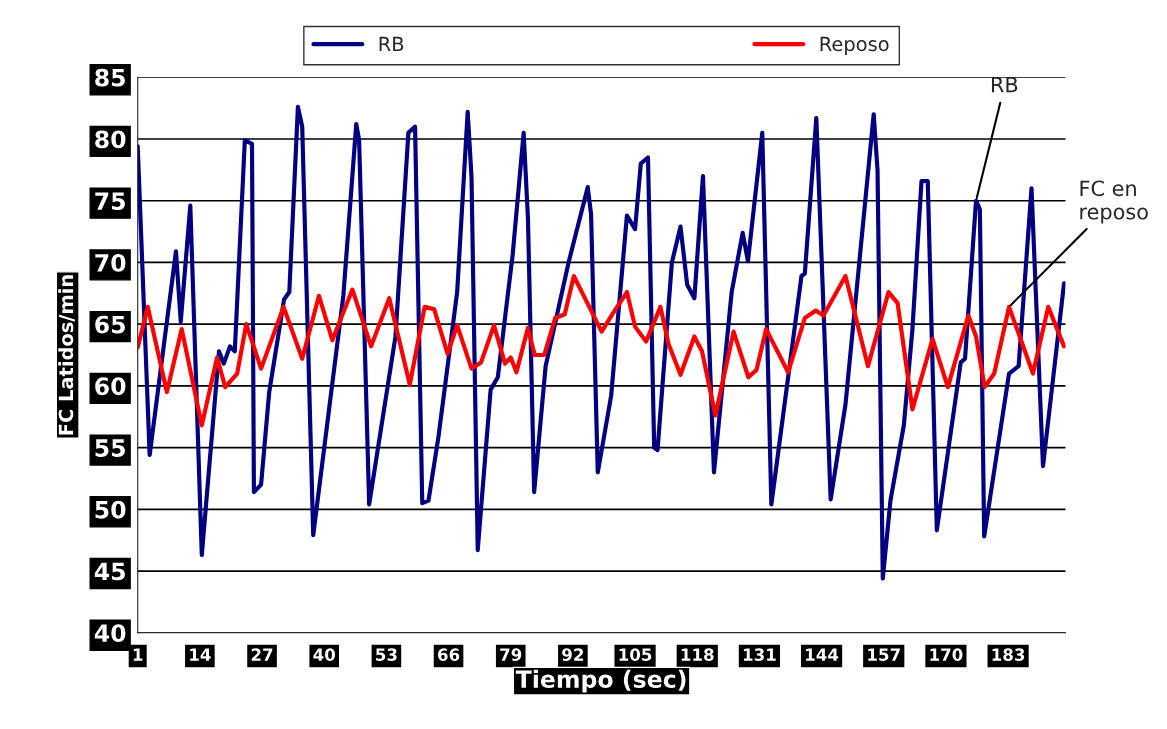 This screenshot has width=1167, height=729. I want to click on y-tick-label: 75, so click(110, 201).